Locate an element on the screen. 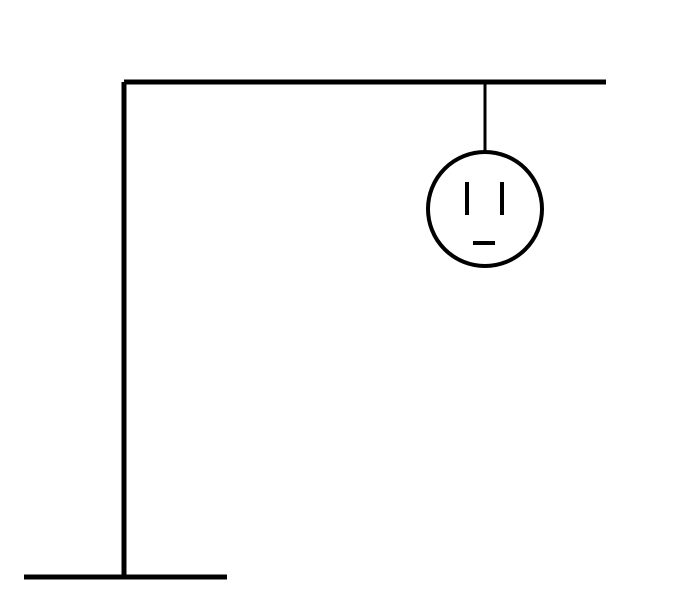 The height and width of the screenshot is (595, 690). hangman-head is located at coordinates (485, 209).